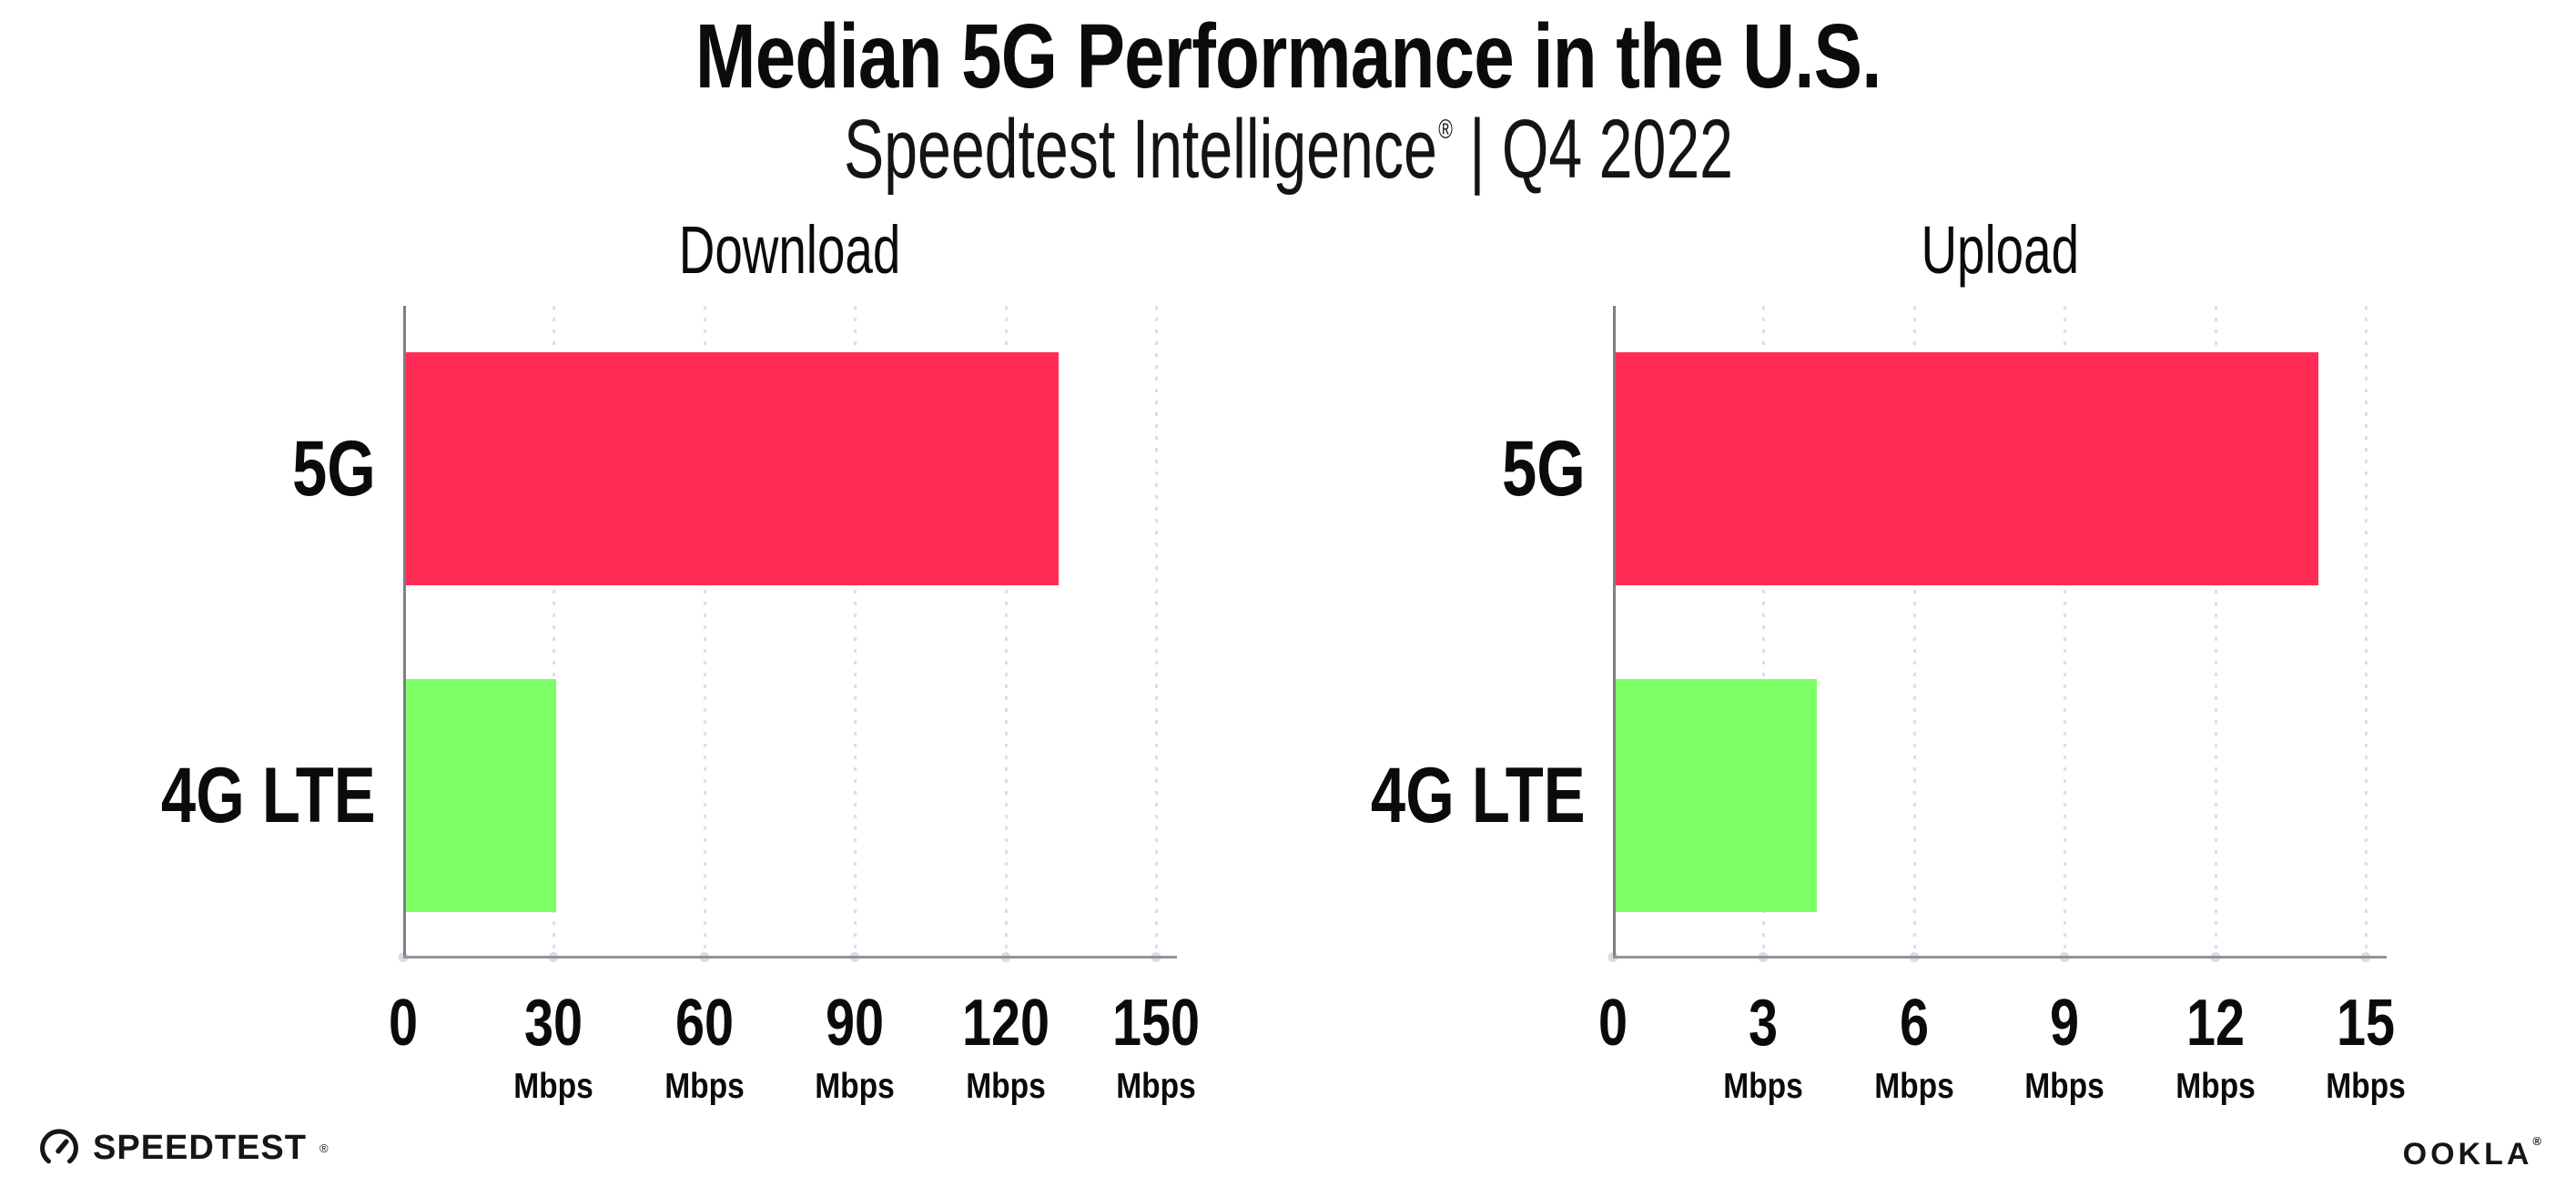 The height and width of the screenshot is (1197, 2576). I want to click on x-tick-value: 150, so click(1156, 1024).